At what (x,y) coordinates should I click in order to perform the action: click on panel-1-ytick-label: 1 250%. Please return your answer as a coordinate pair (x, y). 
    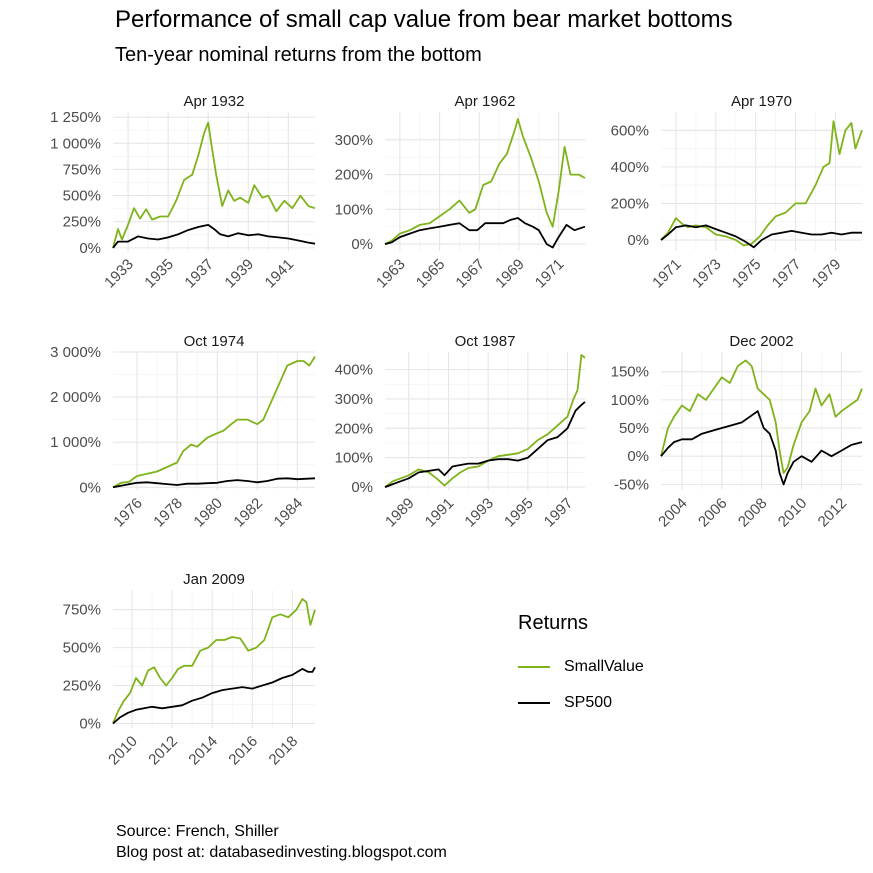
    Looking at the image, I should click on (75, 117).